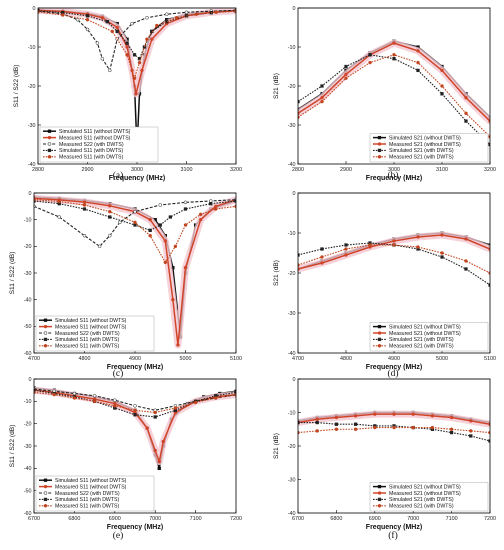 The image size is (504, 550). What do you see at coordinates (87, 340) in the screenshot?
I see `legend-label: Simulated S11 (with DWTS)` at bounding box center [87, 340].